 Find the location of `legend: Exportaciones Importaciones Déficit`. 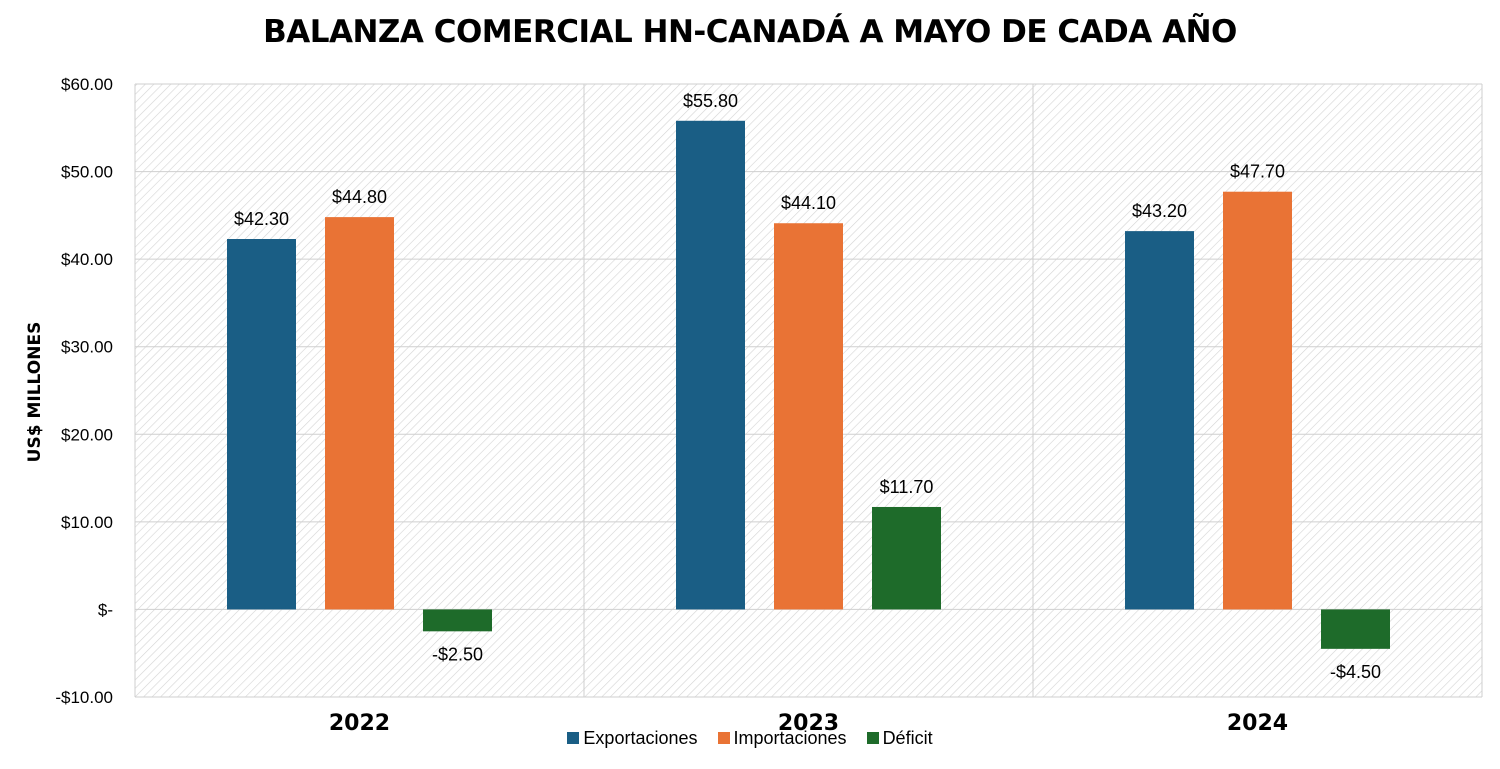

legend: Exportaciones Importaciones Déficit is located at coordinates (750, 738).